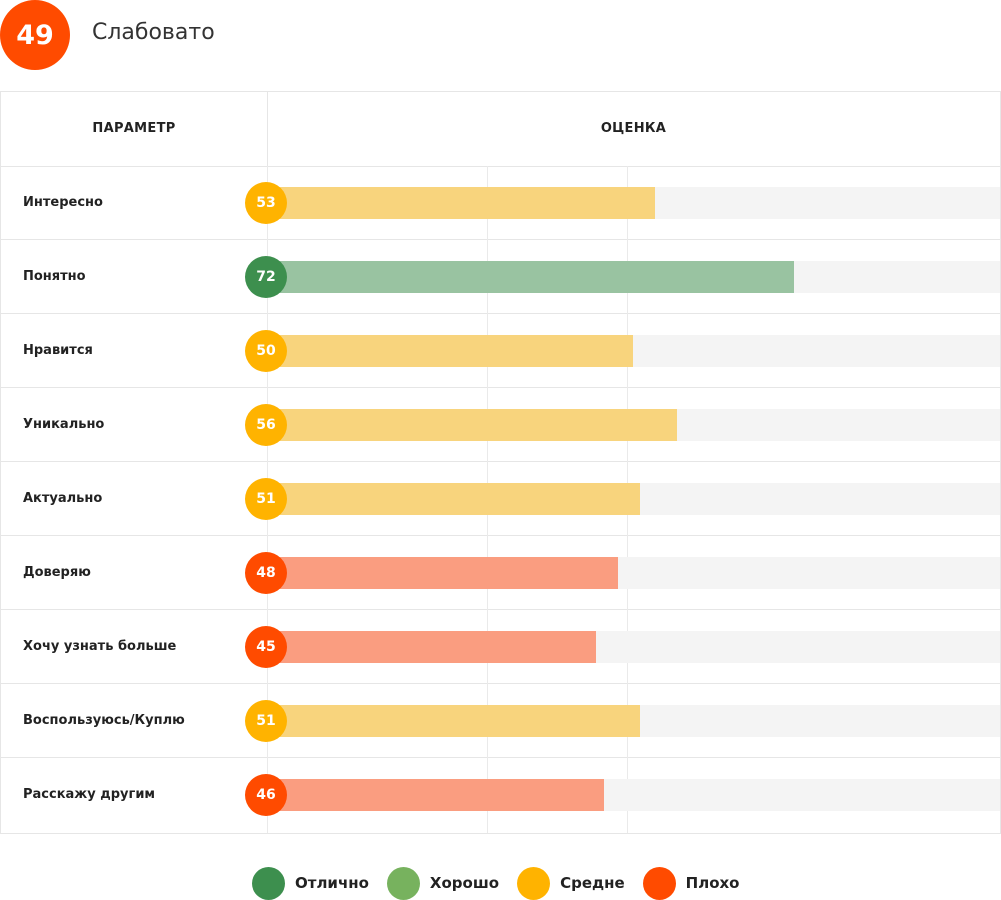 The image size is (1001, 900). I want to click on legend-label: Хорошо, so click(464, 883).